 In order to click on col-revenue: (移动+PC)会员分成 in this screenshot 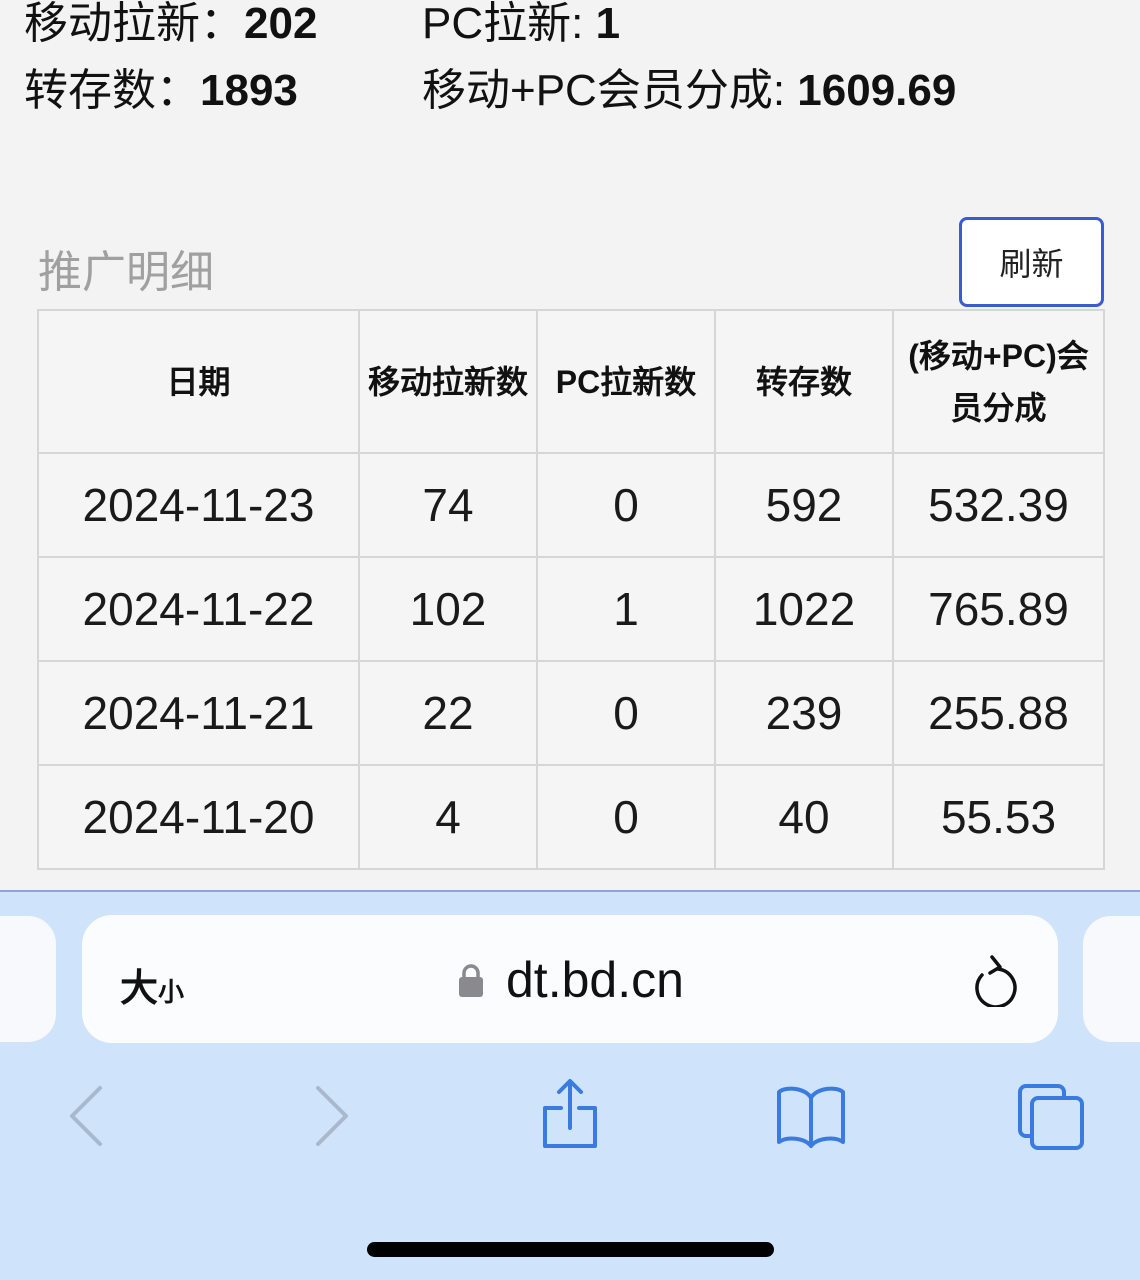, I will do `click(998, 381)`.